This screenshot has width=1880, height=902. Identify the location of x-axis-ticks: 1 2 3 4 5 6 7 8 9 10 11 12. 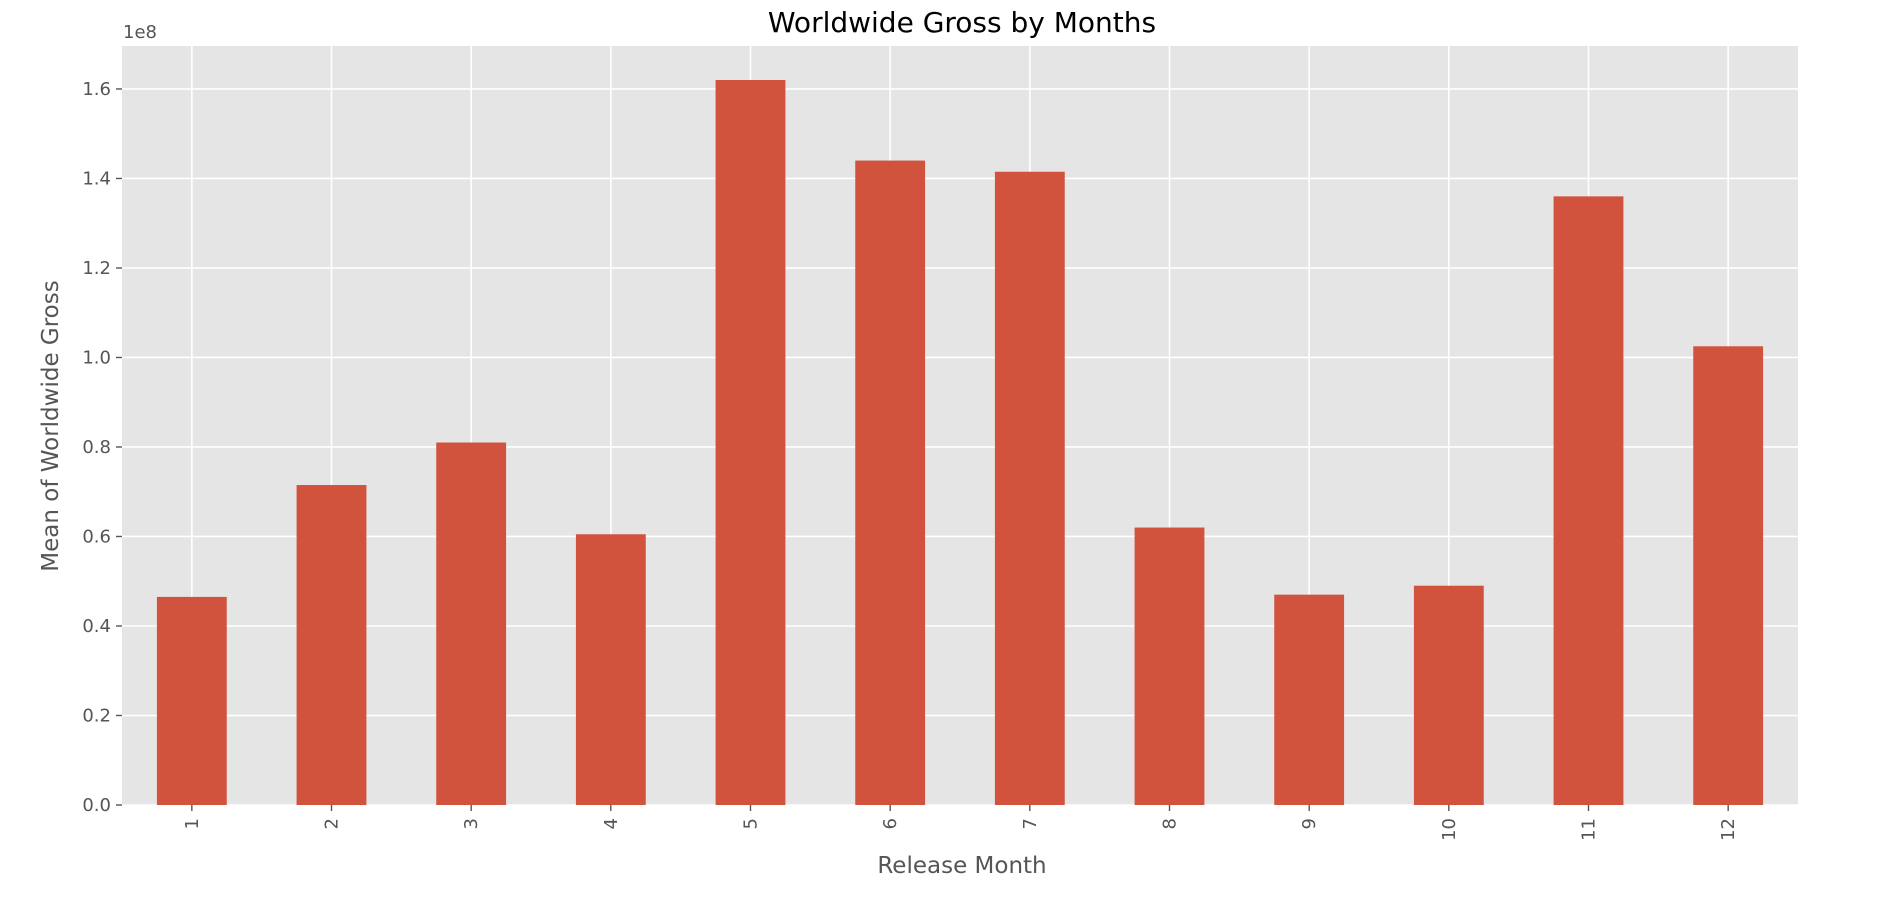
(960, 823).